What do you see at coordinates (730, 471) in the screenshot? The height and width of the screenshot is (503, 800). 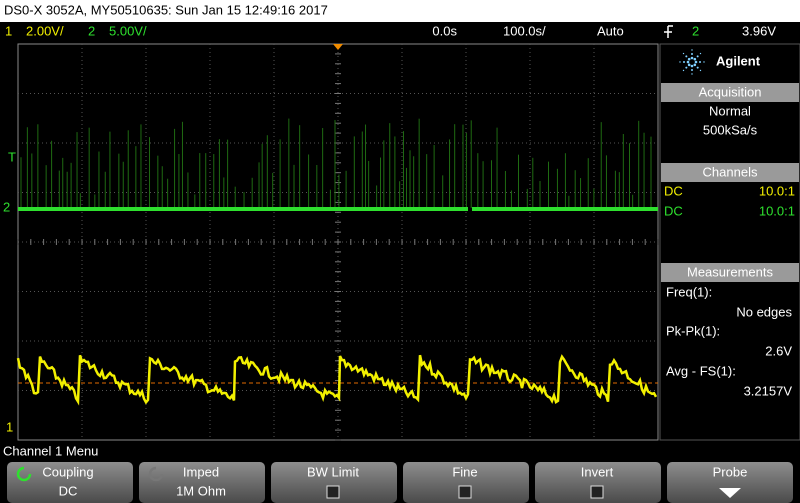 I see `softkey-label: Probe` at bounding box center [730, 471].